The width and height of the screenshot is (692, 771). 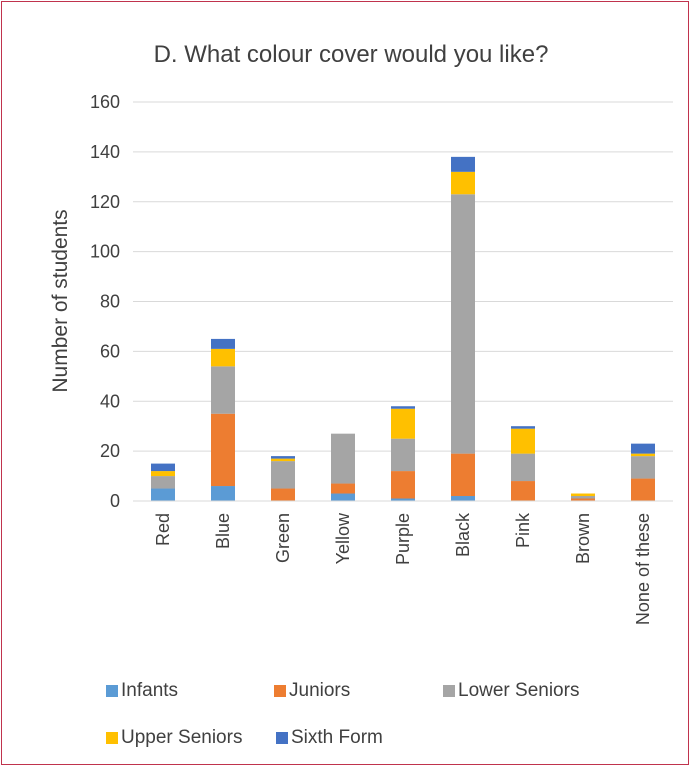 I want to click on y-tick-label: 160, so click(x=105, y=102).